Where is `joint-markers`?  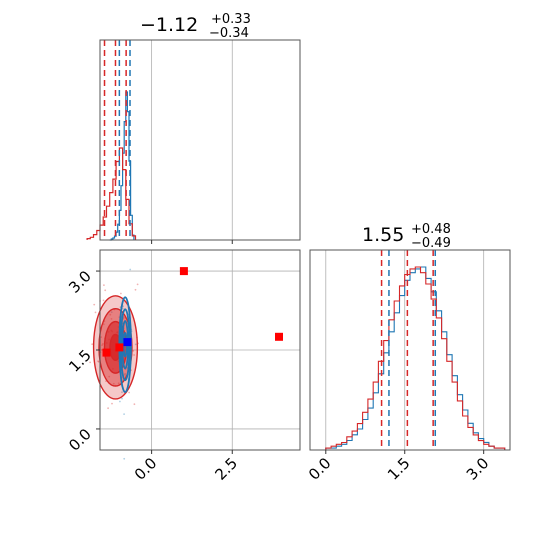 joint-markers is located at coordinates (192, 312).